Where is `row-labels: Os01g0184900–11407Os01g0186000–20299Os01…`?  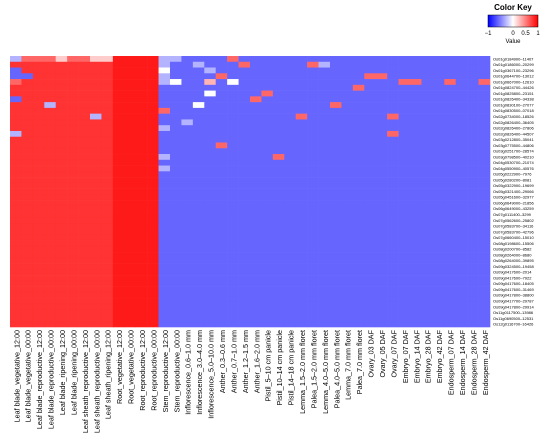
row-labels: Os01g0184900–11407Os01g0186000–20299Os01… is located at coordinates (513, 191).